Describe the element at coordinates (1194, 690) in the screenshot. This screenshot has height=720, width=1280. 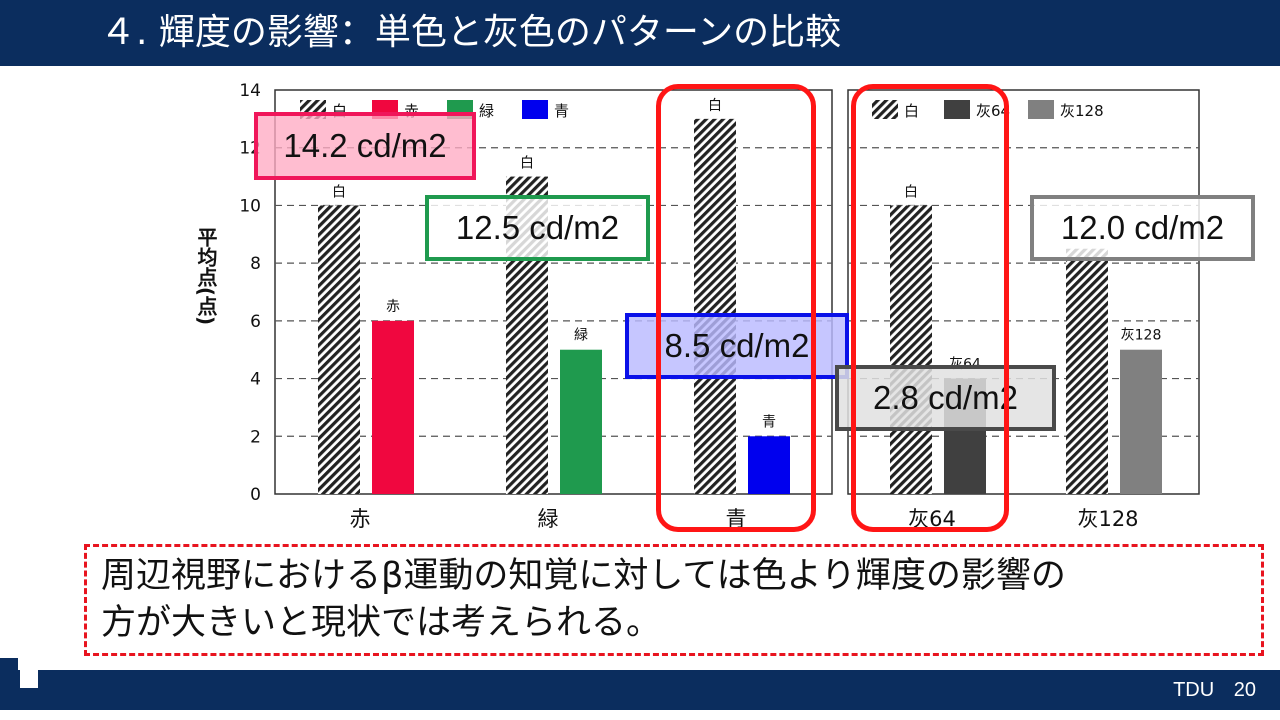
I see `footer-org: TDU` at that location.